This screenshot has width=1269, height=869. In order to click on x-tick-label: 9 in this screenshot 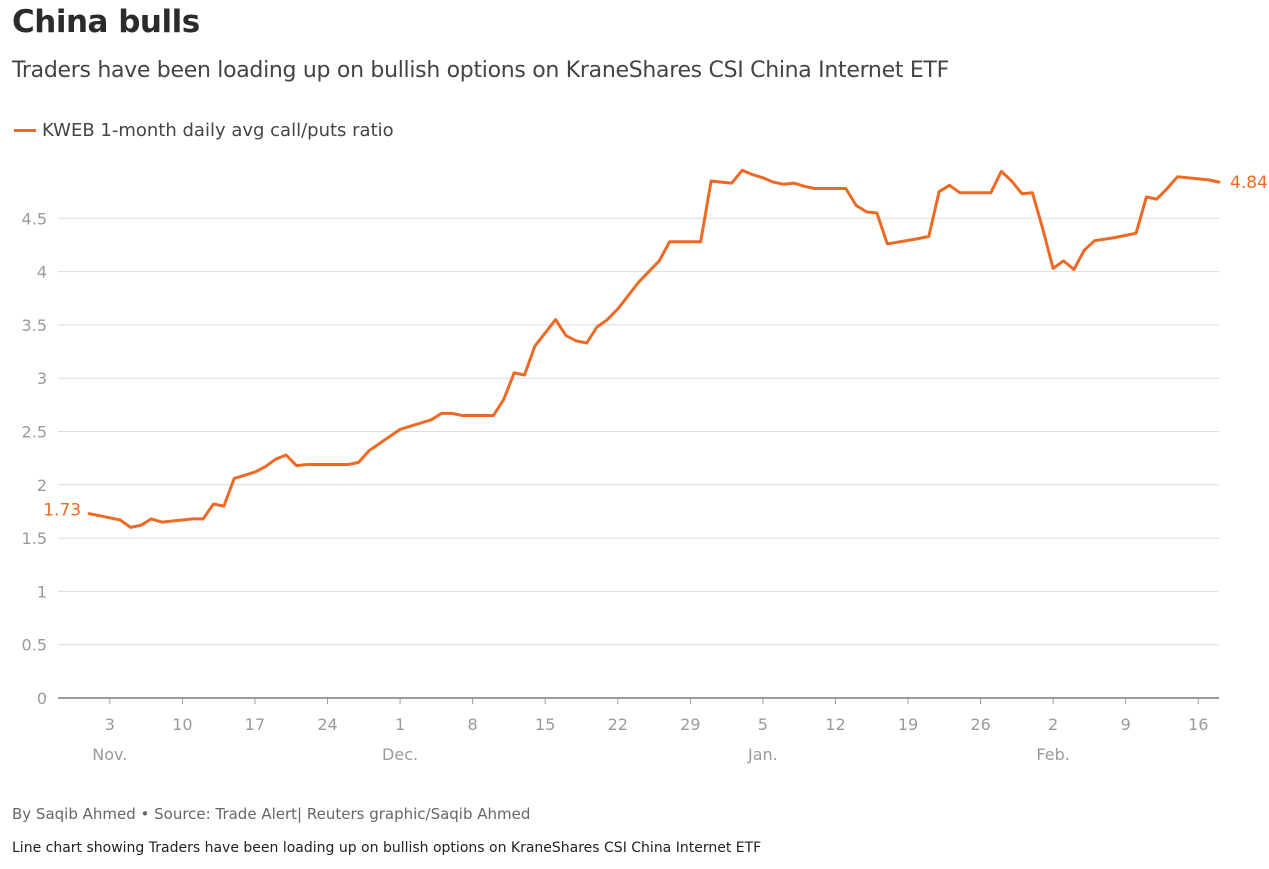, I will do `click(1126, 724)`.